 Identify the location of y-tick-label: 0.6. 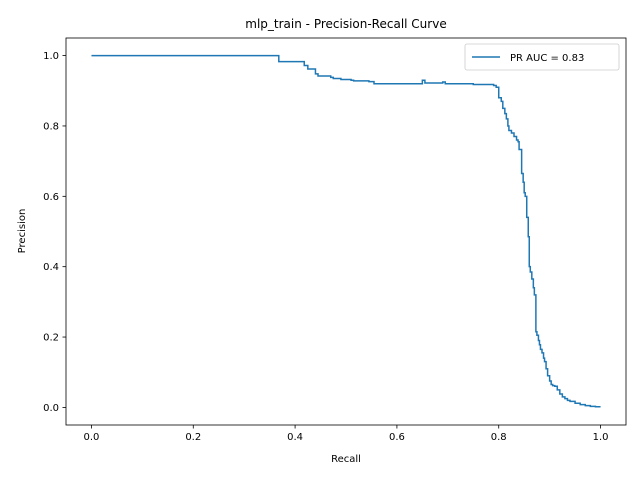
(51, 197).